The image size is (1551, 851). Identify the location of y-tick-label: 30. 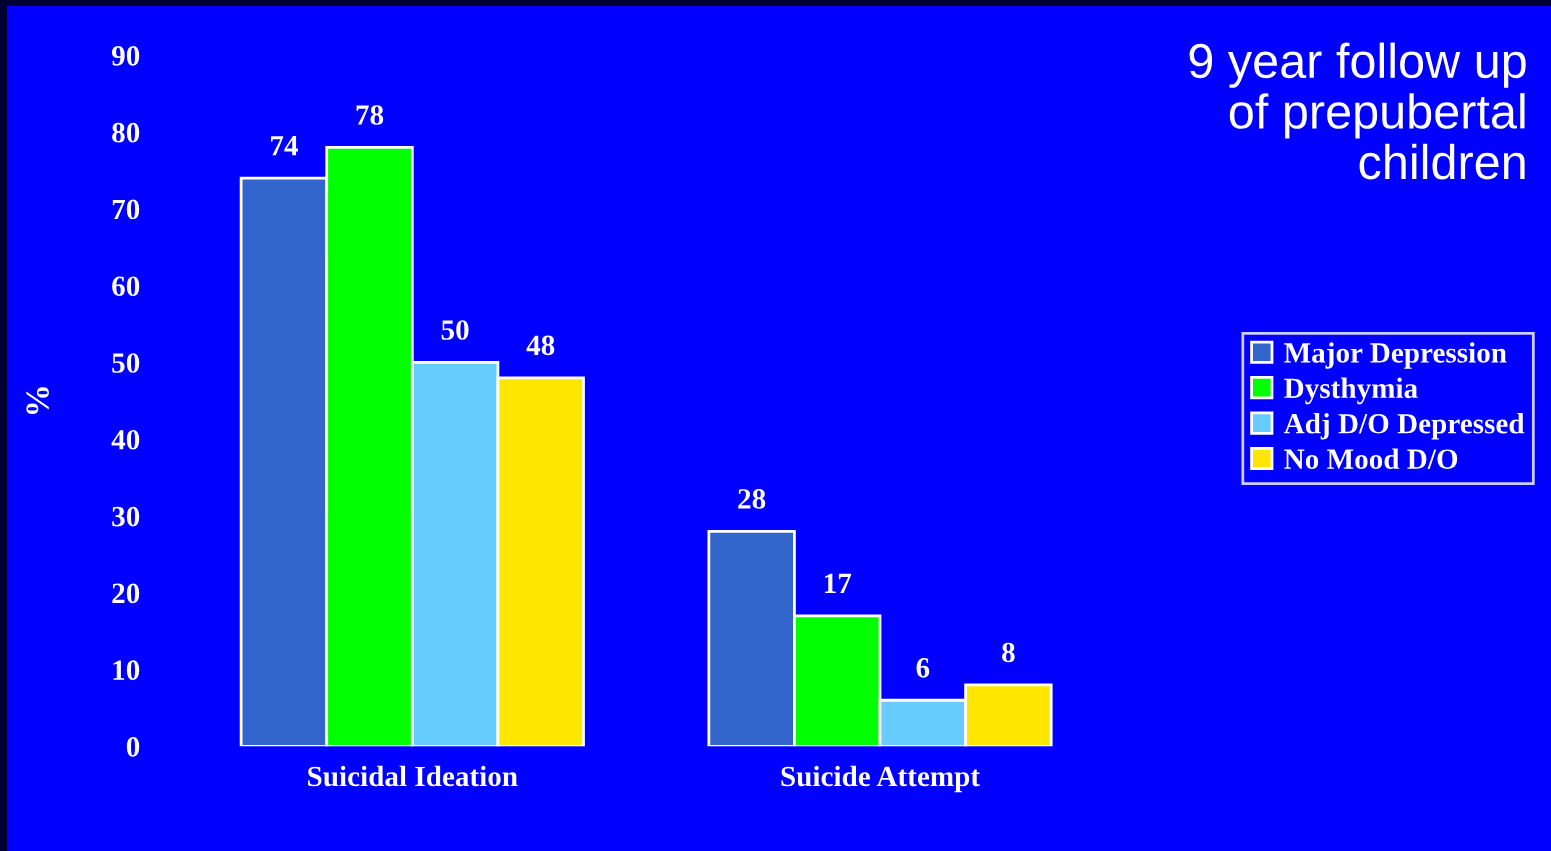
(126, 516).